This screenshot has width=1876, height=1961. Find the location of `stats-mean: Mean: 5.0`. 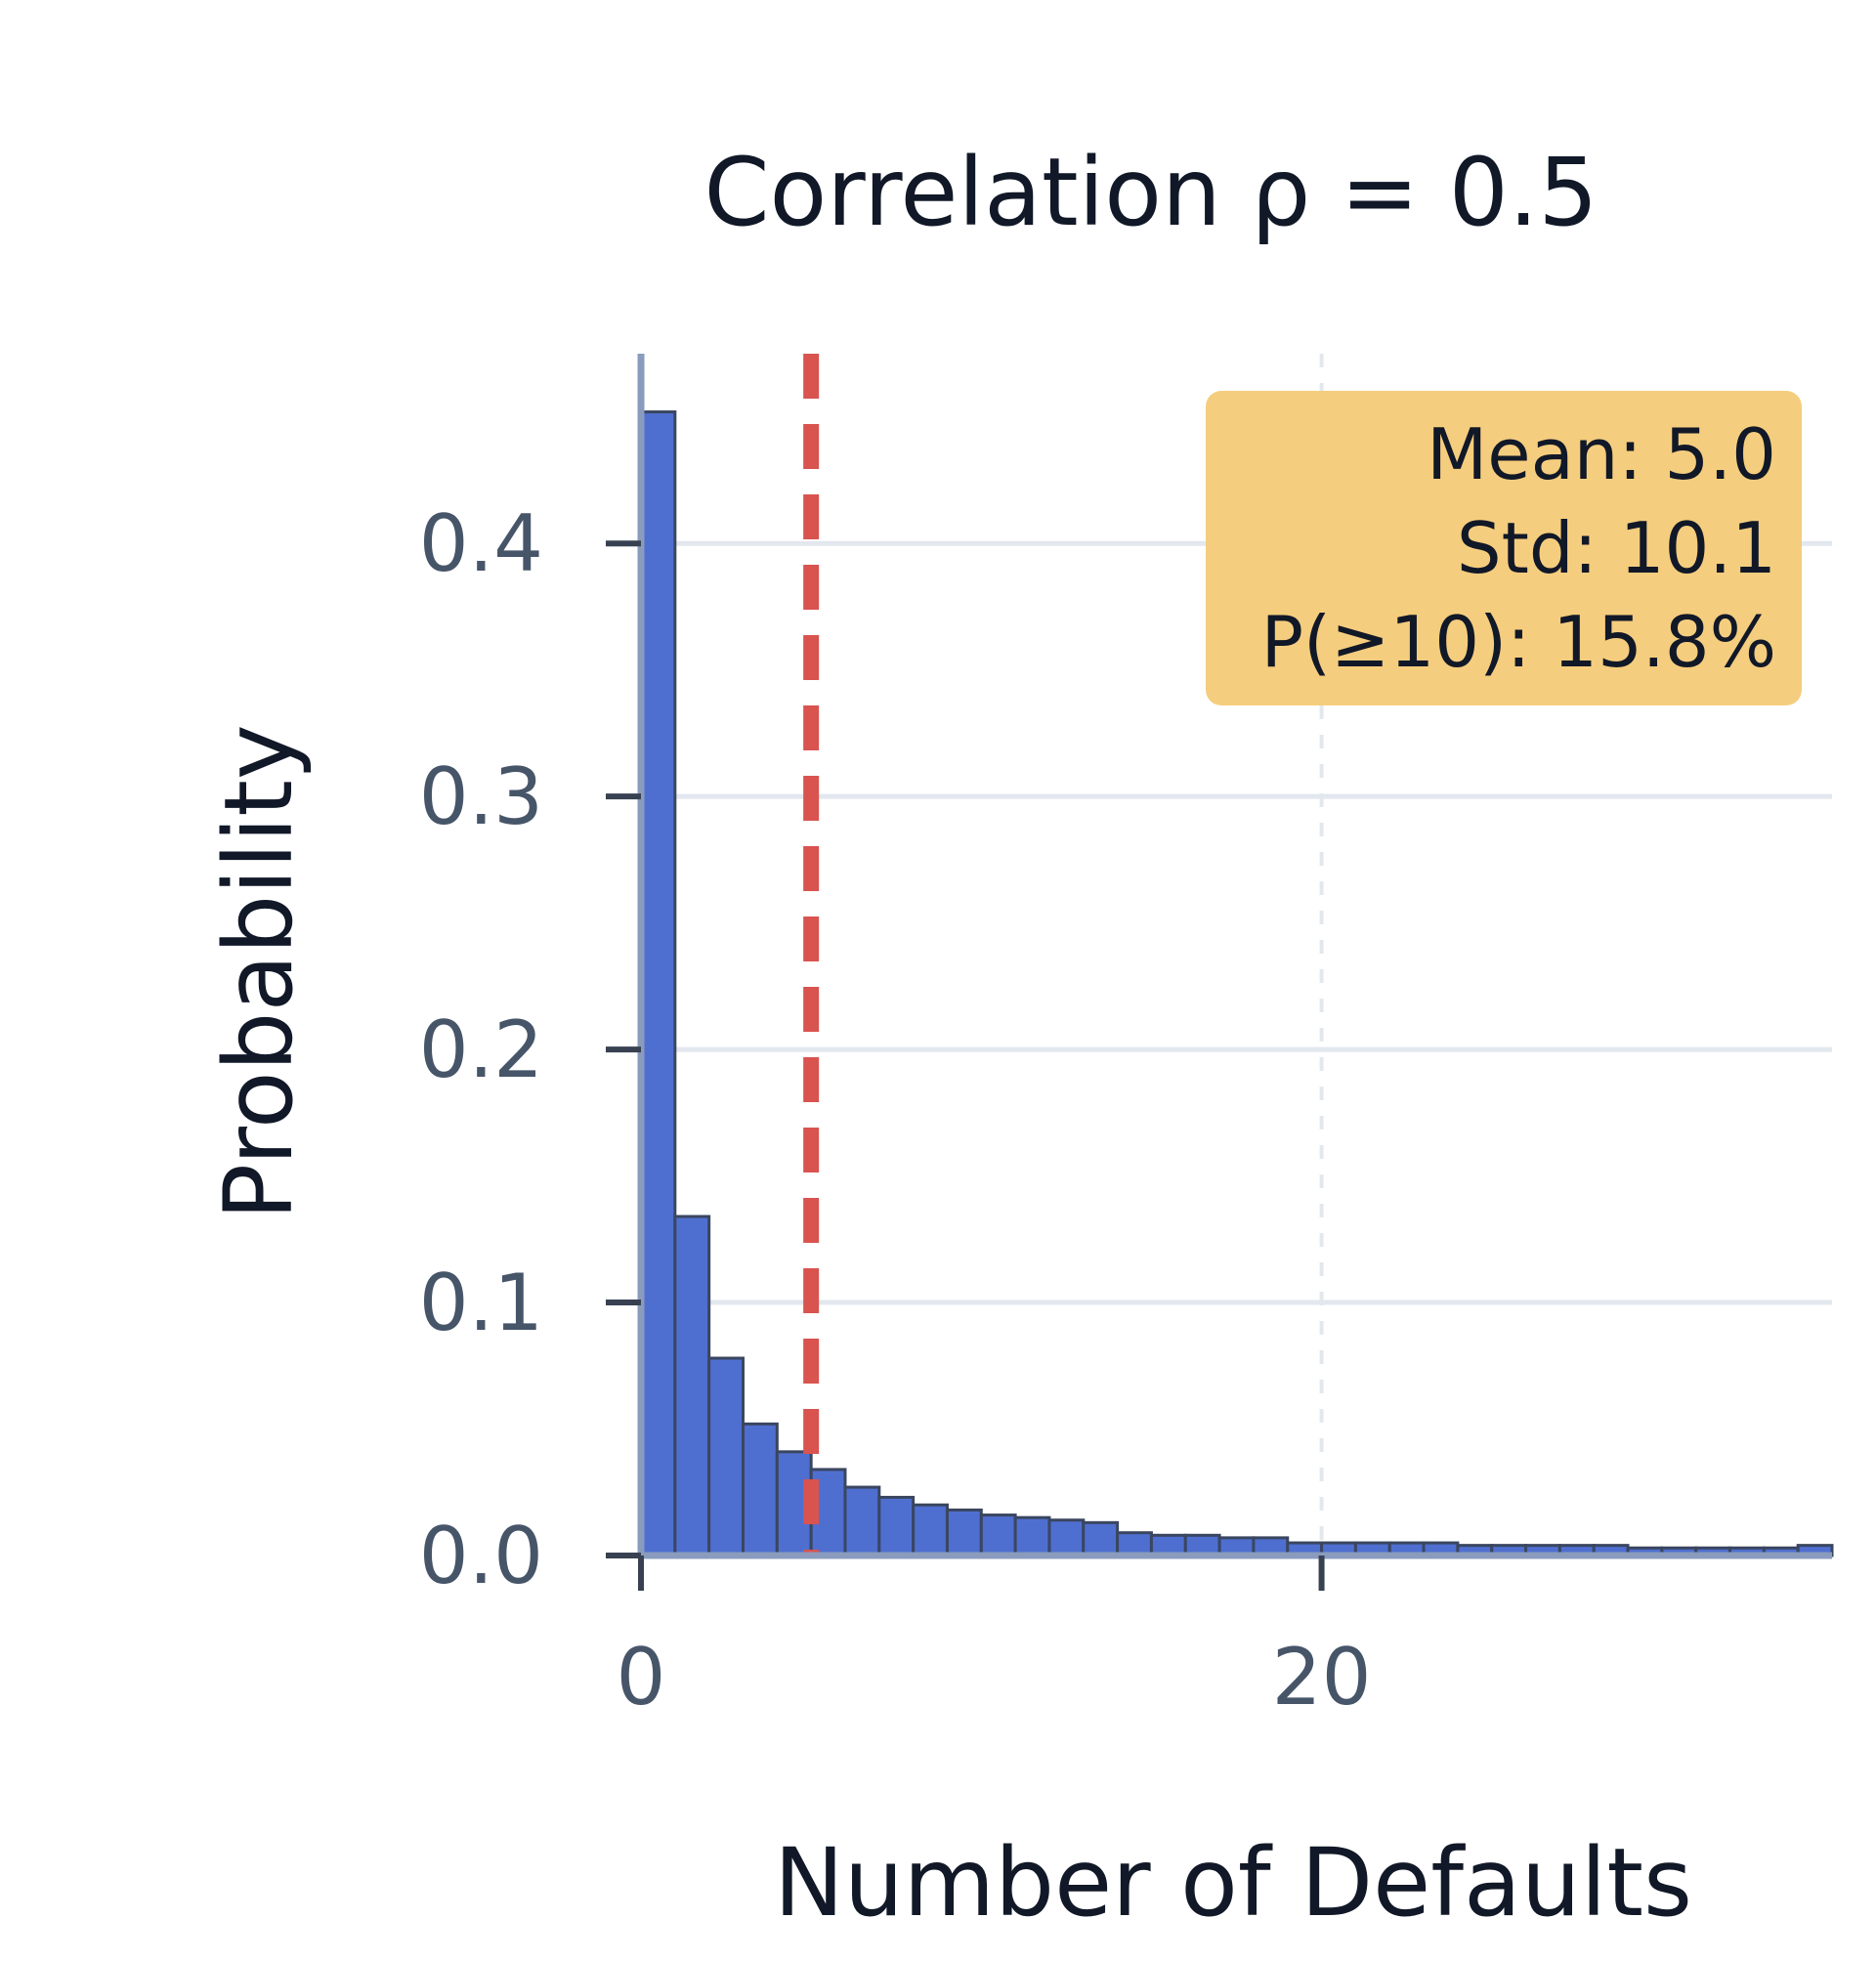

stats-mean: Mean: 5.0 is located at coordinates (1601, 454).